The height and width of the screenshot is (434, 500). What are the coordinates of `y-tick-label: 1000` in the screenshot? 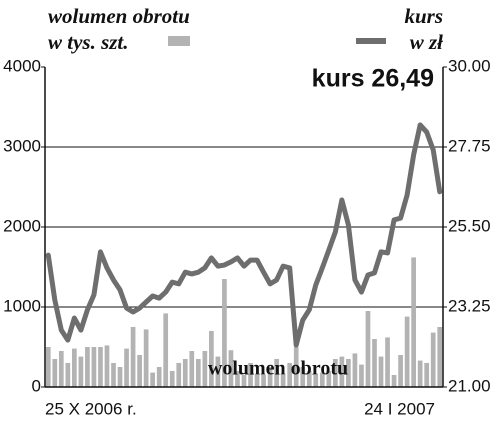 It's located at (22, 305).